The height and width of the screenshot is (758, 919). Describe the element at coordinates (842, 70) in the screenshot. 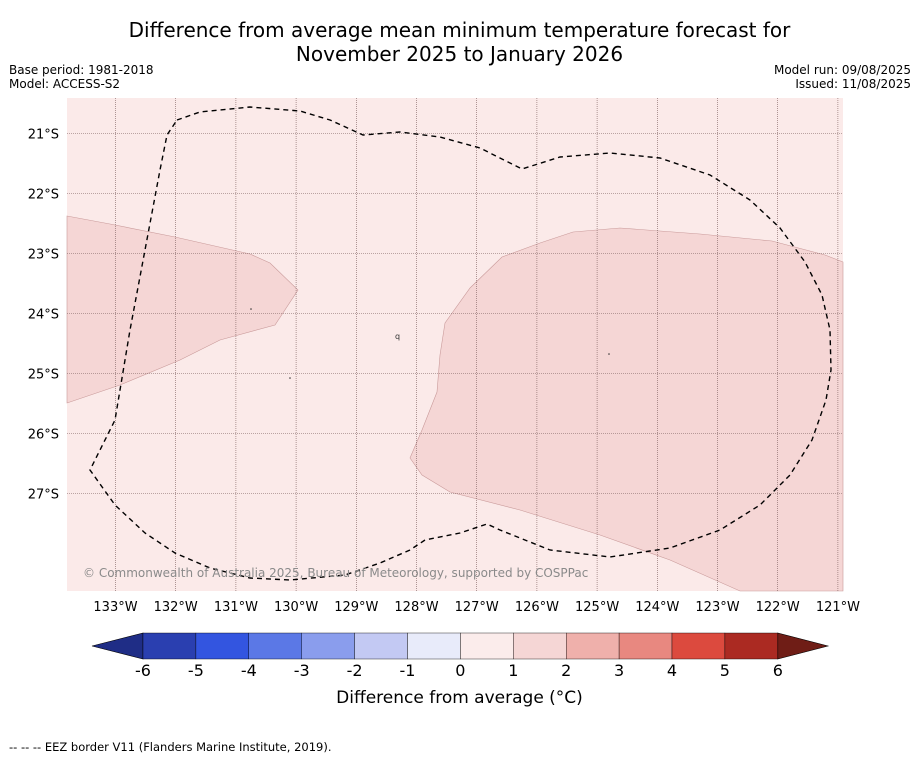

I see `model-run: Model run: 09/08/2025` at that location.